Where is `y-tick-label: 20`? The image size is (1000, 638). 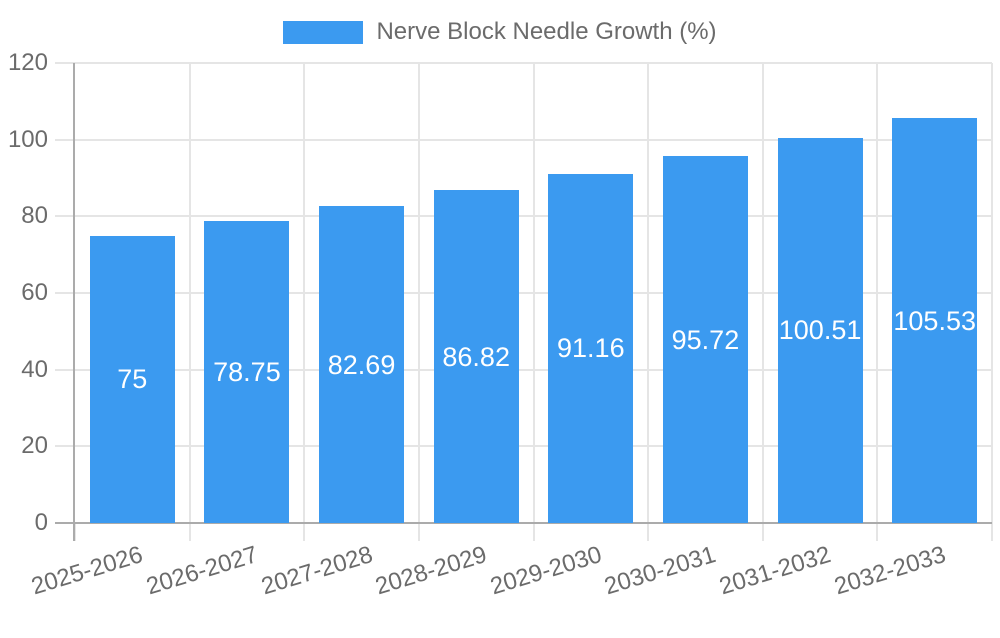 y-tick-label: 20 is located at coordinates (34, 446).